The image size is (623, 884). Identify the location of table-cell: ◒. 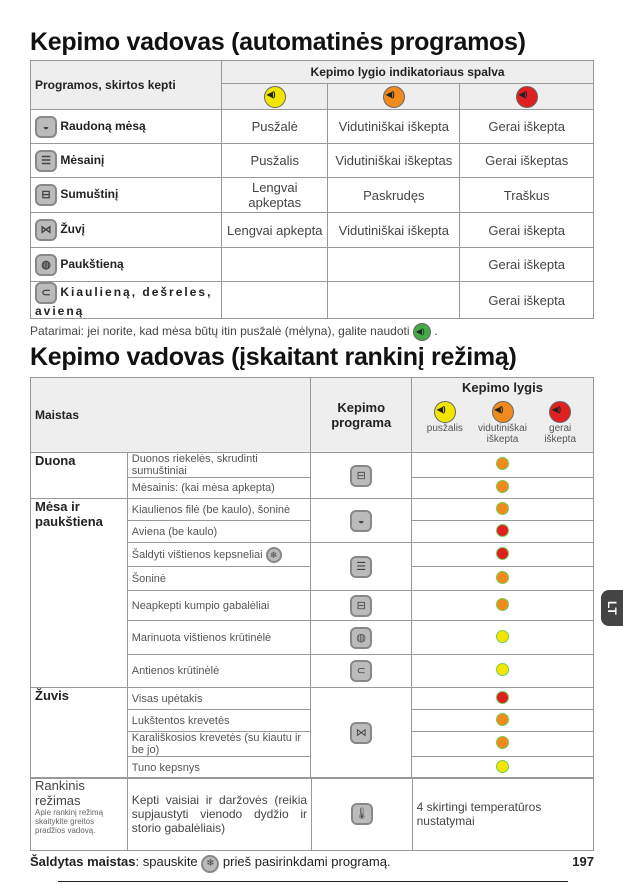
(361, 520).